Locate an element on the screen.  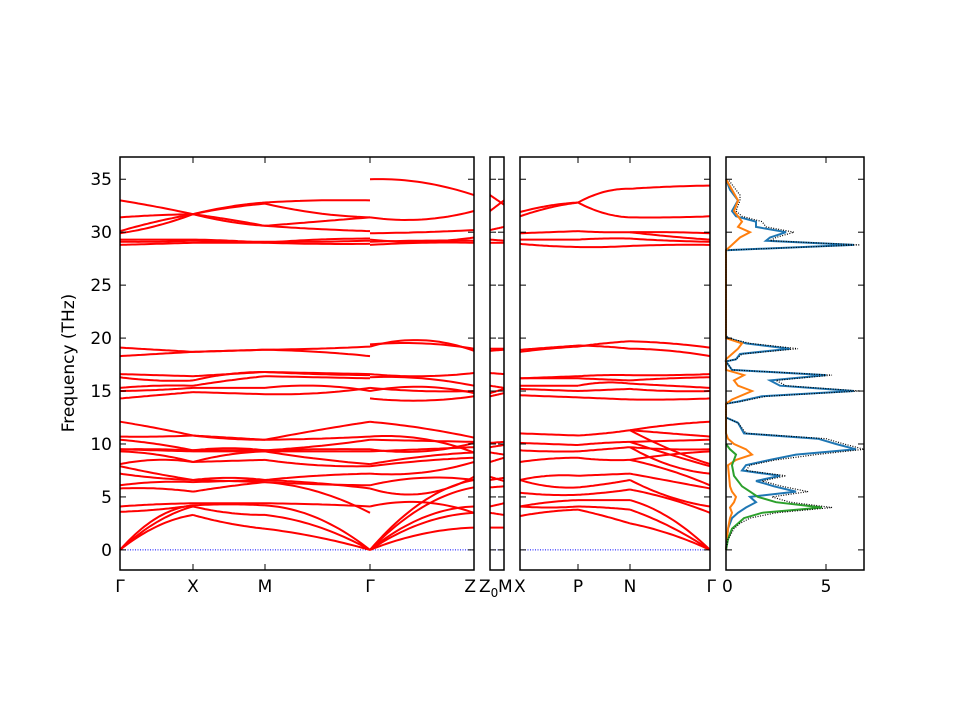
x-tick-label: Z is located at coordinates (470, 587).